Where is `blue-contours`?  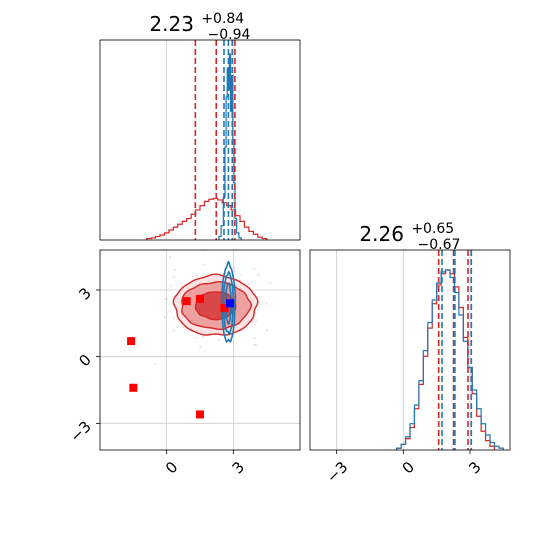
blue-contours is located at coordinates (228, 301).